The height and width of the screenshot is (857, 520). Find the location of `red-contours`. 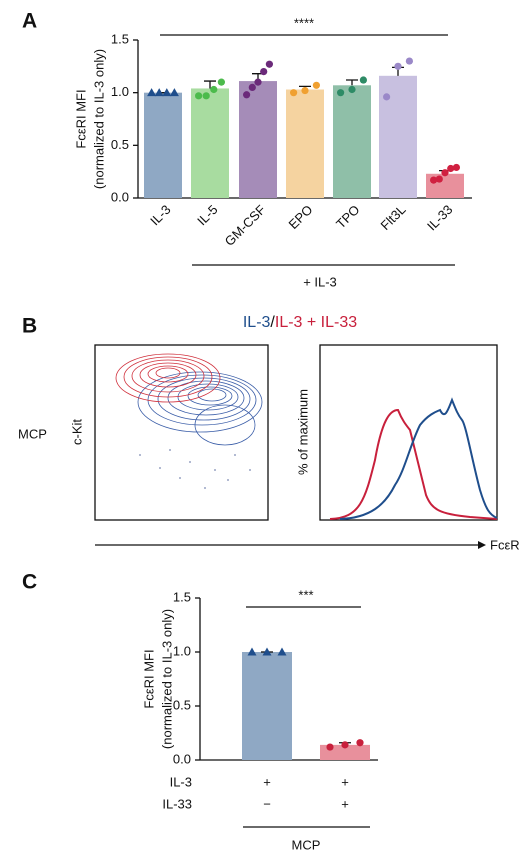

red-contours is located at coordinates (168, 378).